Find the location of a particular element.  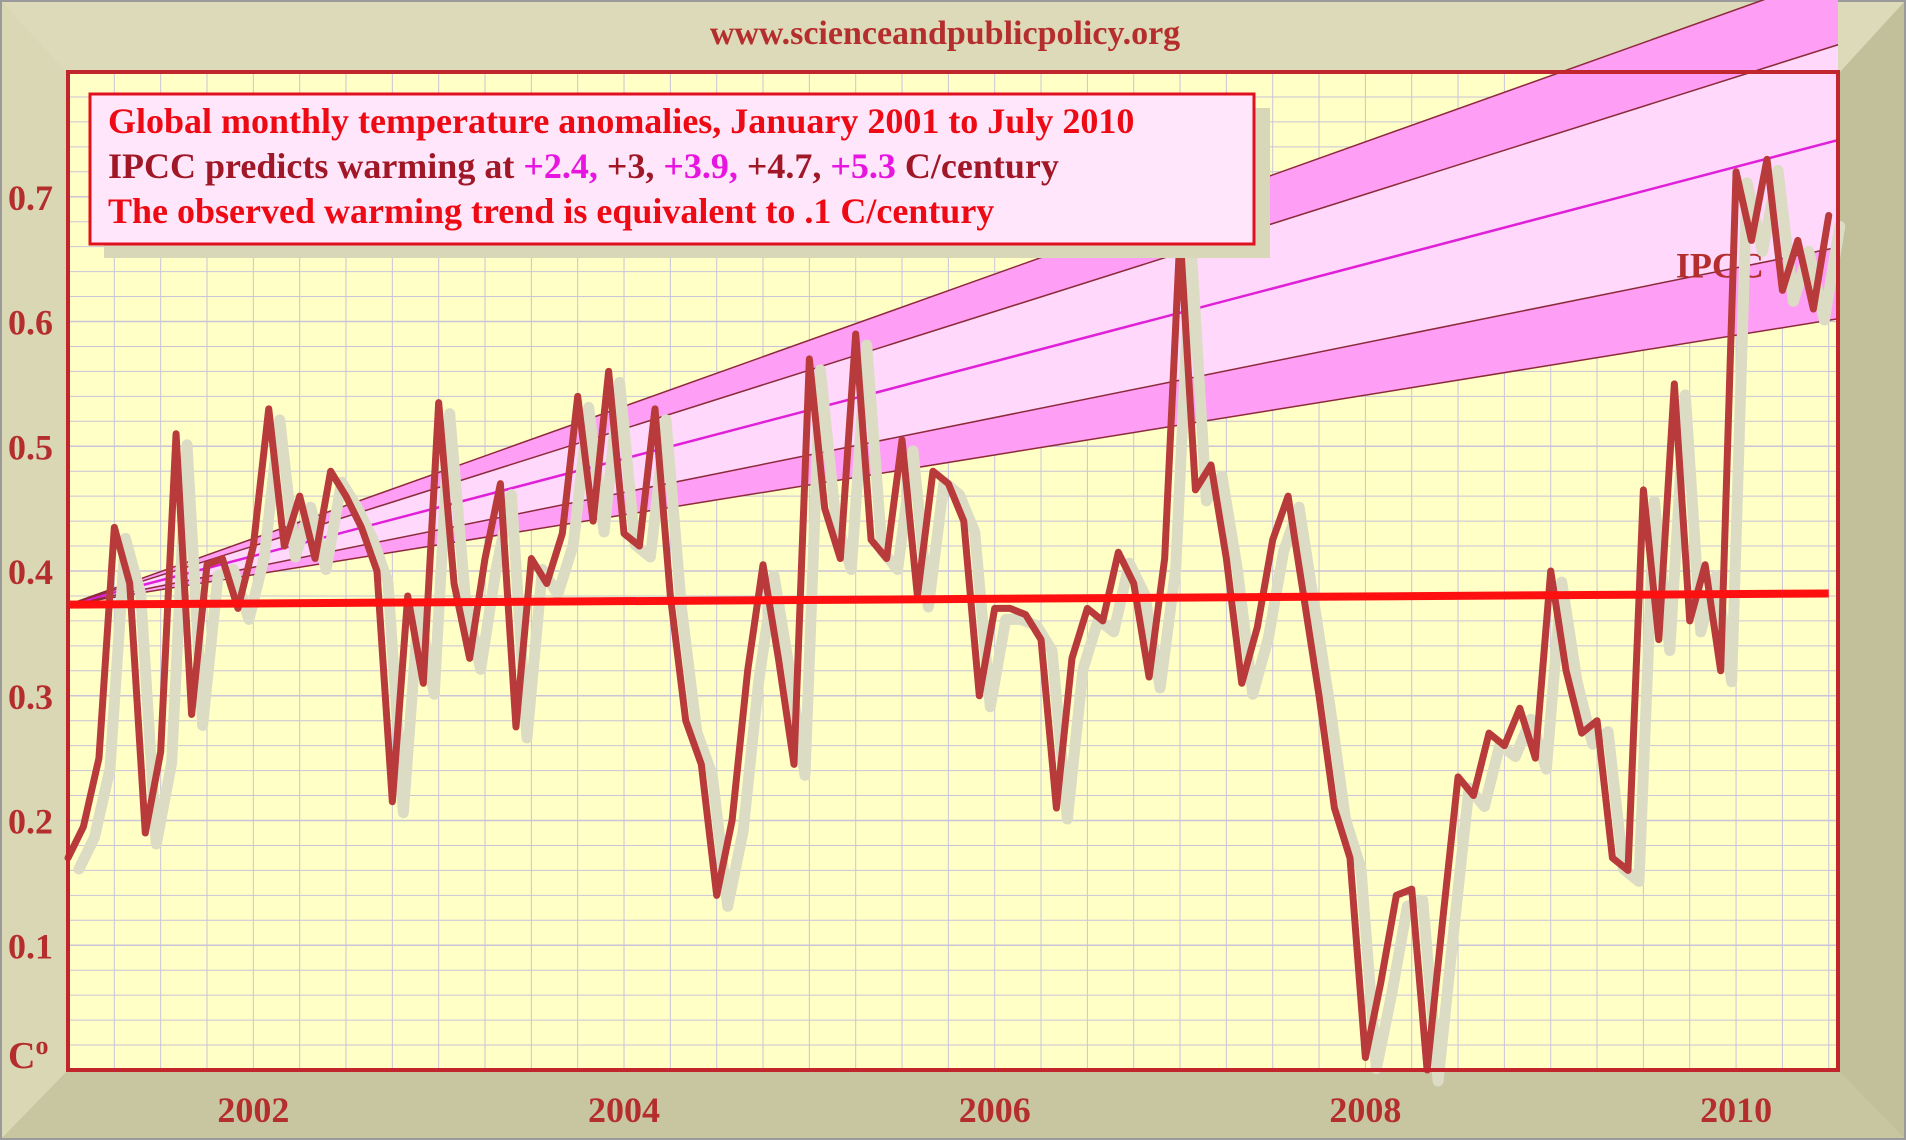

frame-bevel-bottom is located at coordinates (953, 1106).